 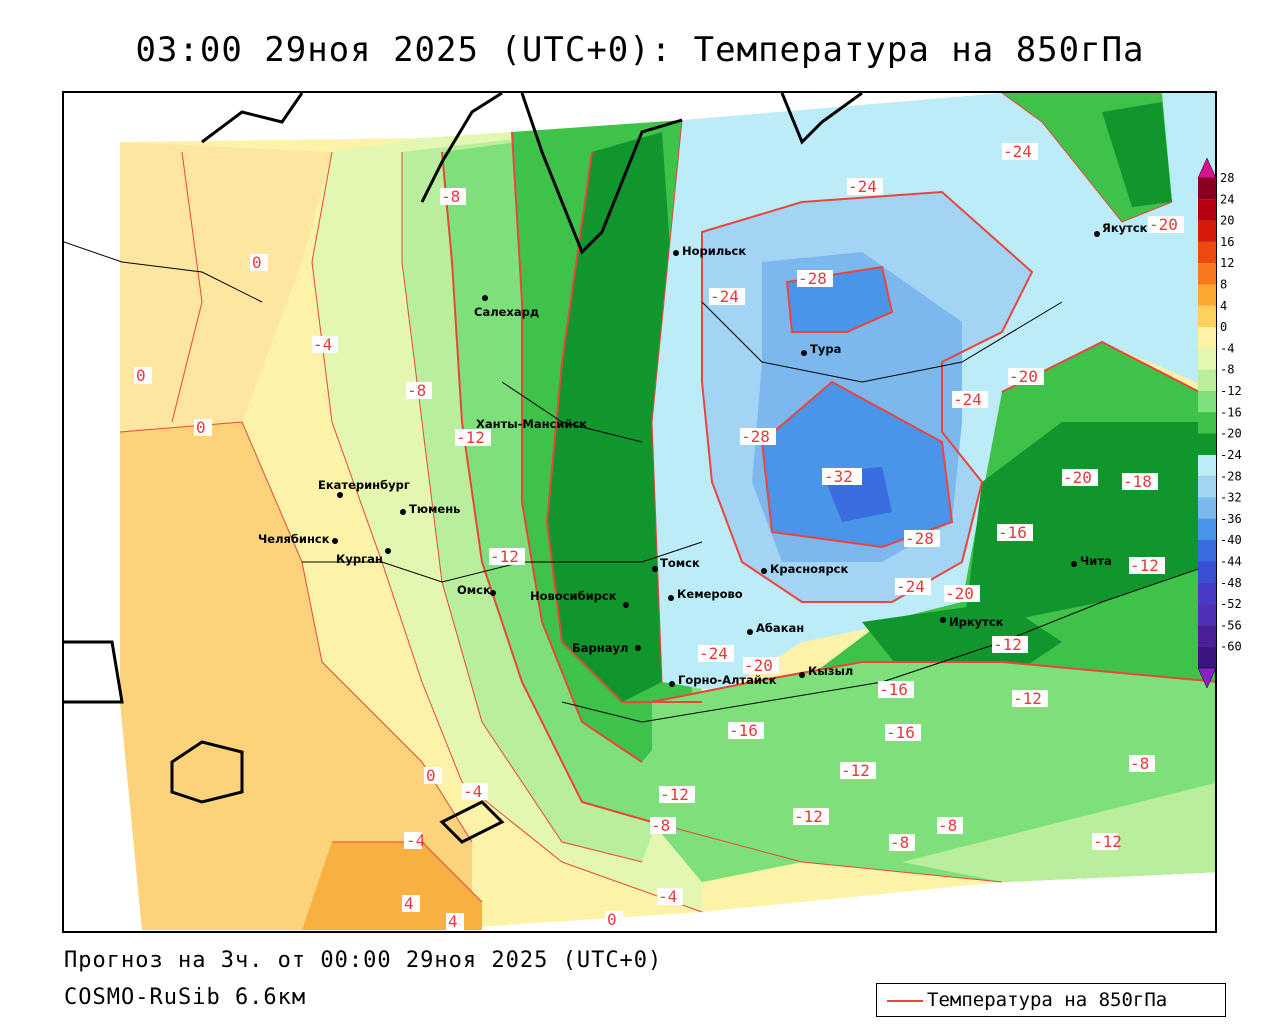 I want to click on svg-text: Горно-Алтайск, so click(x=727, y=680).